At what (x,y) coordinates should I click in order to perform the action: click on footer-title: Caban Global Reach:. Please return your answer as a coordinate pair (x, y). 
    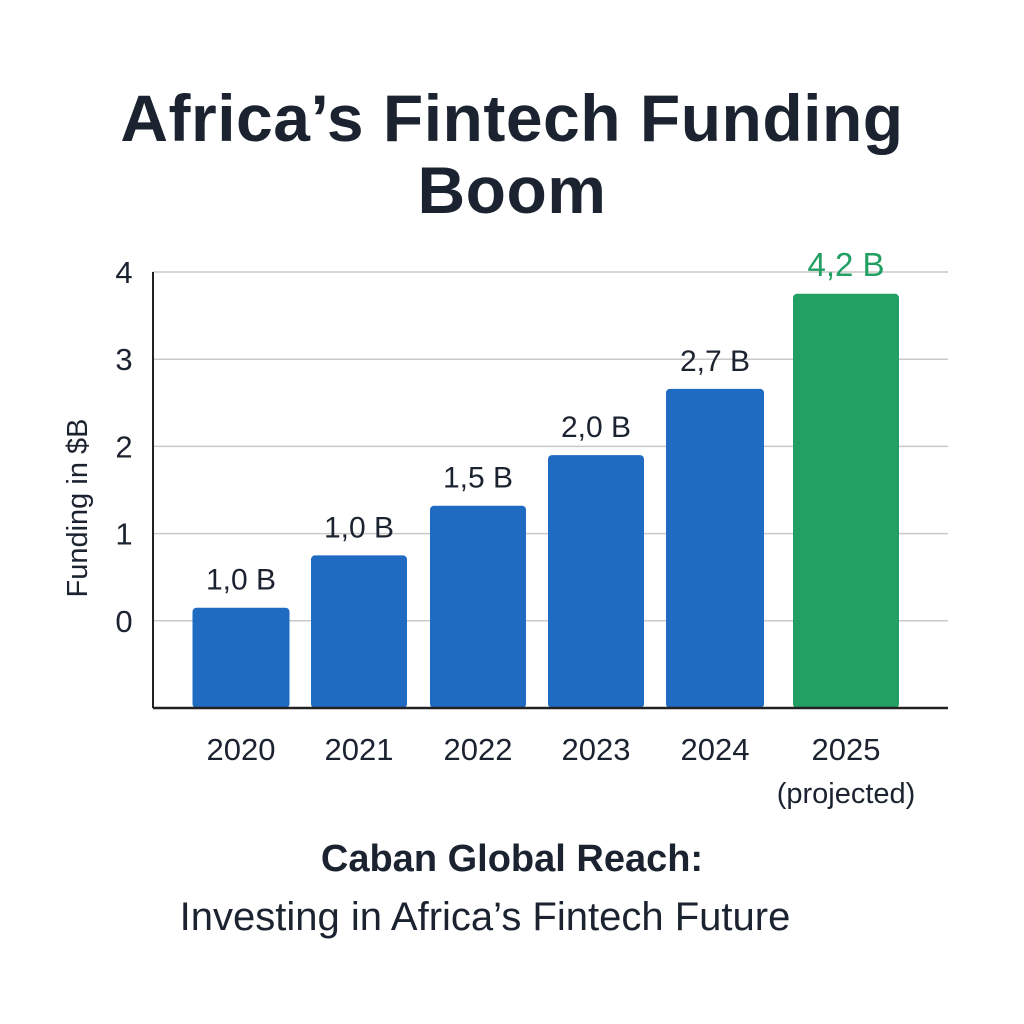
    Looking at the image, I should click on (512, 859).